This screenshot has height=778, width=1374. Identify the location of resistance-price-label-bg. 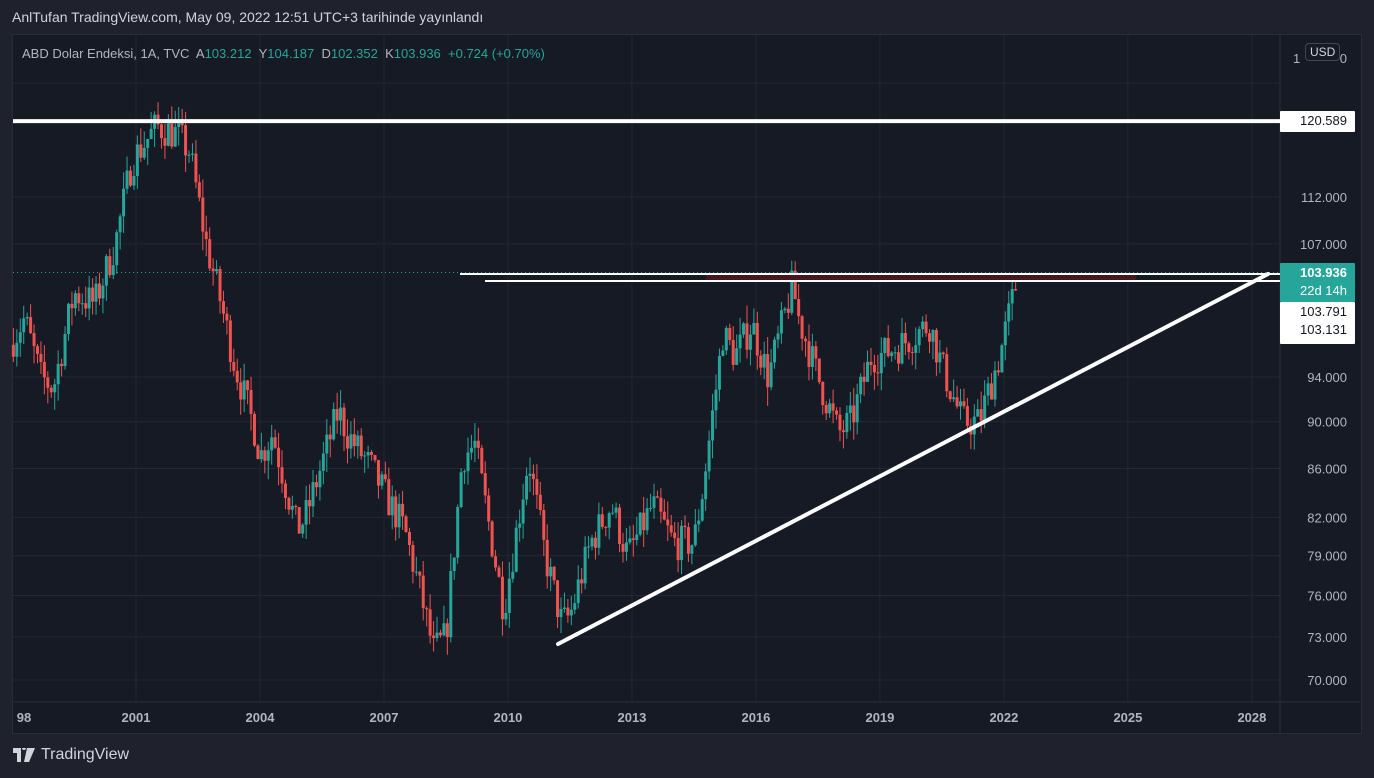
(1317, 121).